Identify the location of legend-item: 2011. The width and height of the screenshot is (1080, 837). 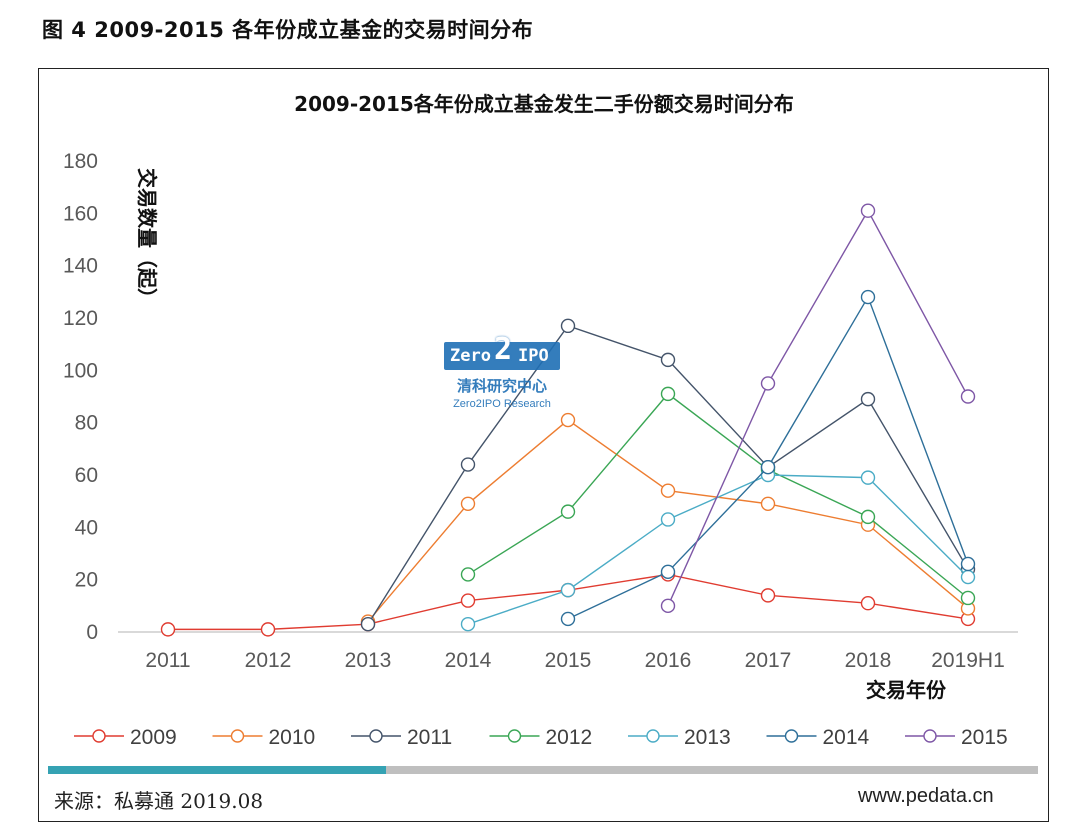
(401, 737).